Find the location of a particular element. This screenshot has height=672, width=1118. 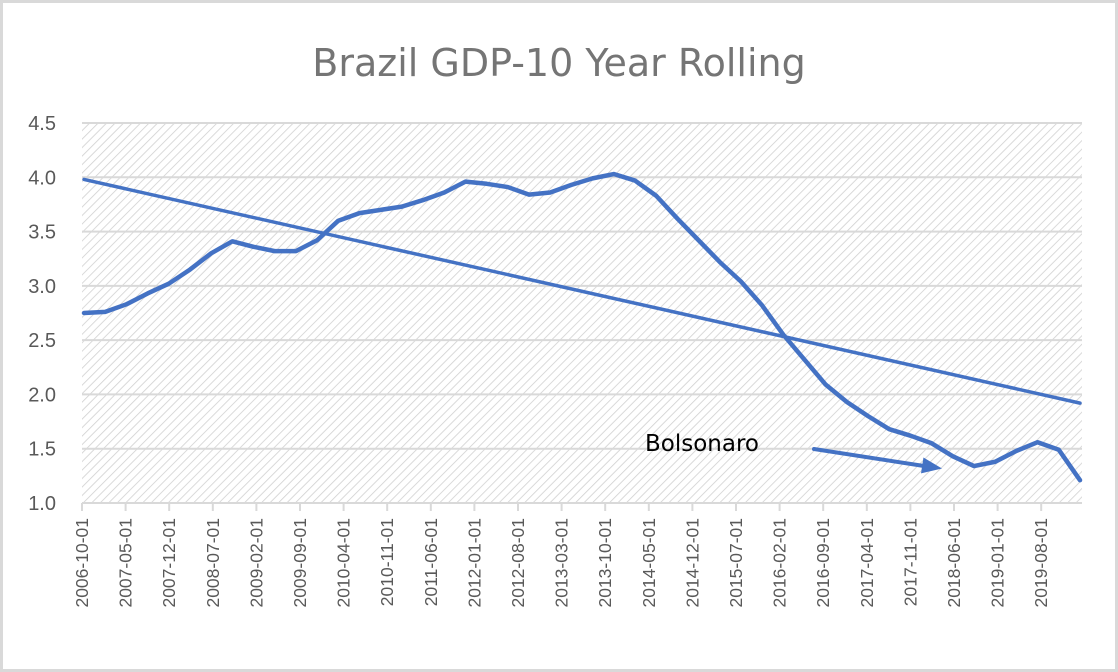

x-tick-label: 2017-04-01 is located at coordinates (867, 563).